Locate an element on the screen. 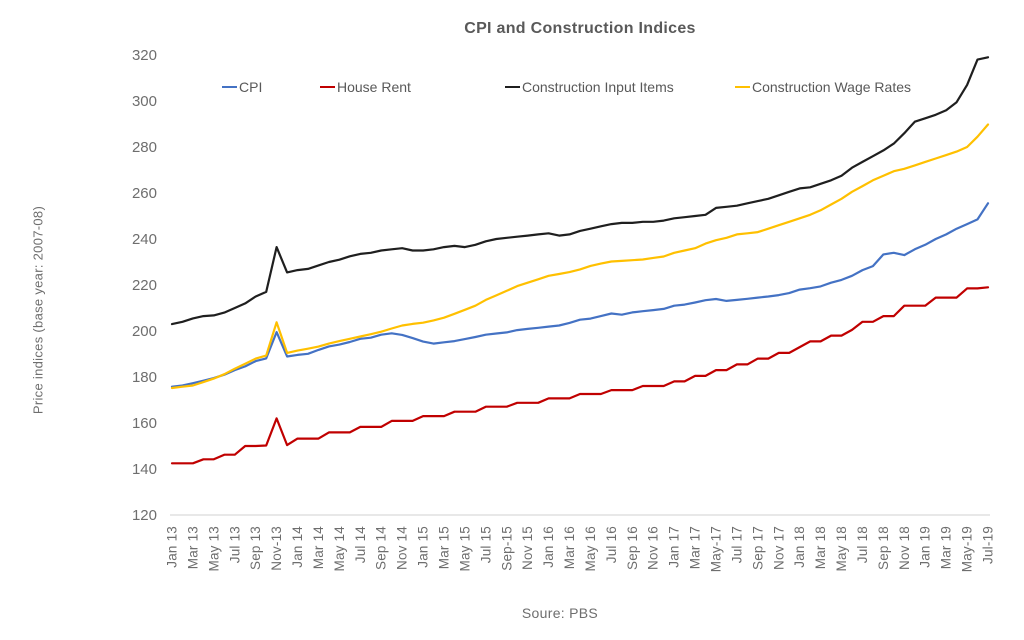  y-tick-label: 220 is located at coordinates (144, 285).